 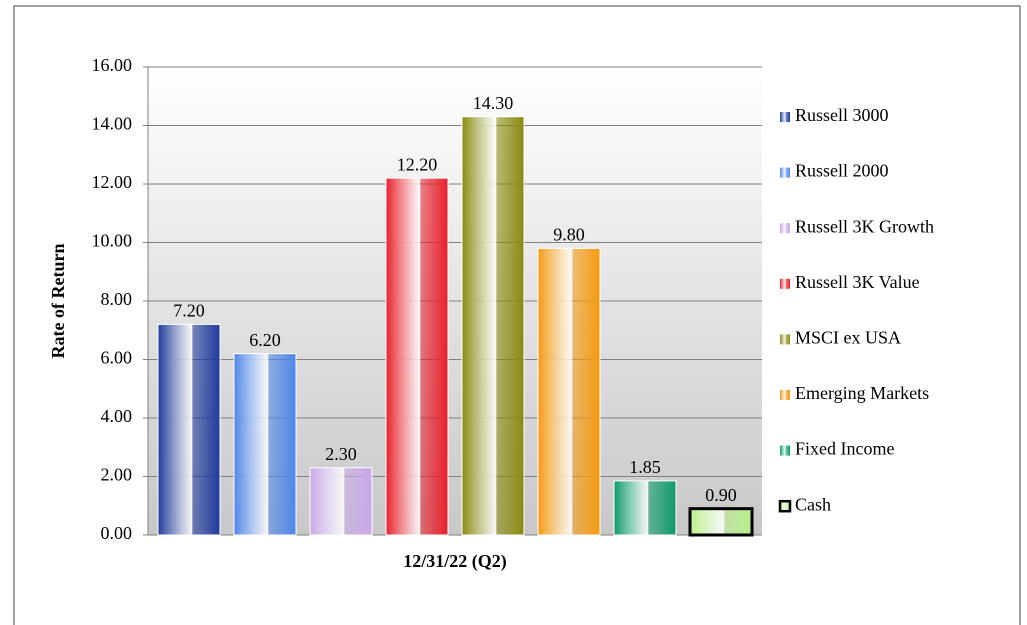 What do you see at coordinates (117, 416) in the screenshot?
I see `y-tick-label: 4.00` at bounding box center [117, 416].